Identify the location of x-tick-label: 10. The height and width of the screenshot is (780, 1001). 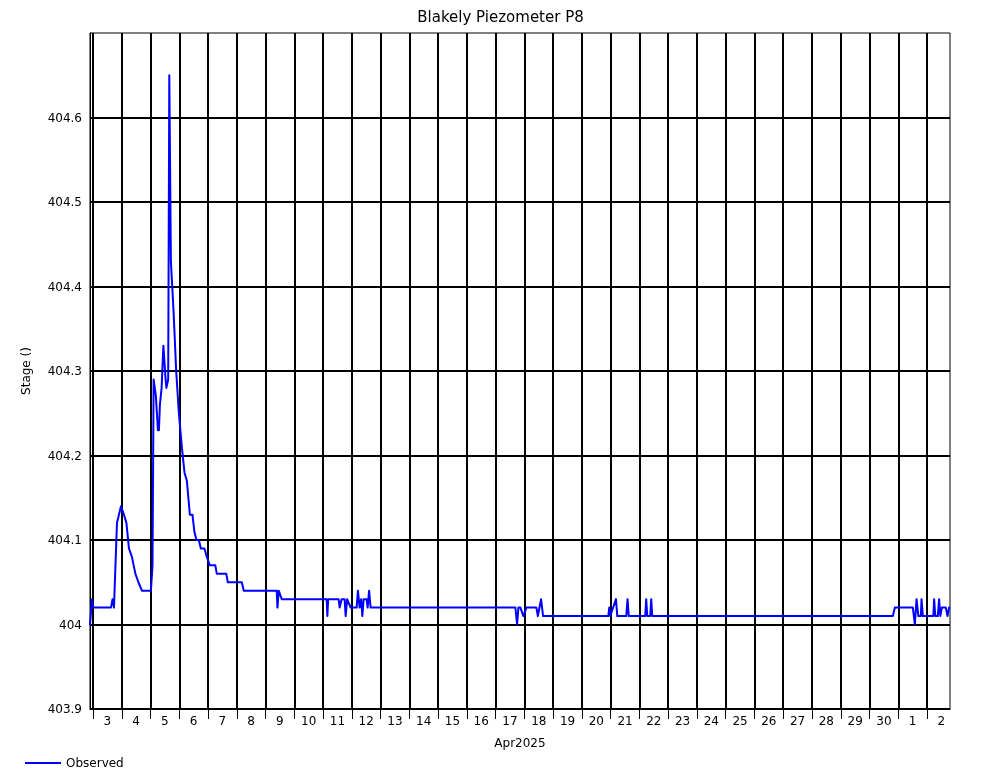
(309, 721).